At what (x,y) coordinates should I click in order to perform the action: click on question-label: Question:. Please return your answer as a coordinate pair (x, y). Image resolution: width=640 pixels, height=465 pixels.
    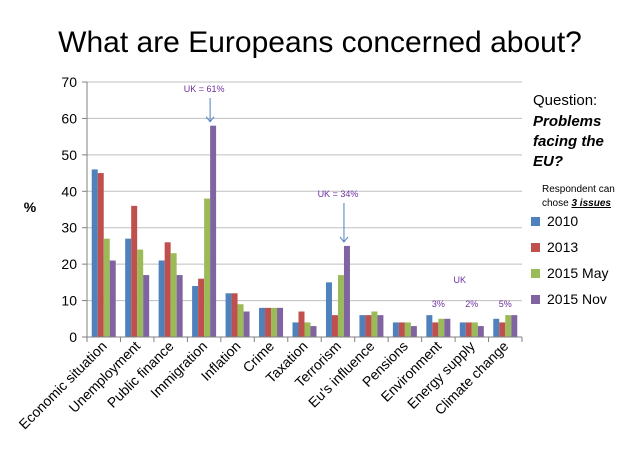
    Looking at the image, I should click on (565, 100).